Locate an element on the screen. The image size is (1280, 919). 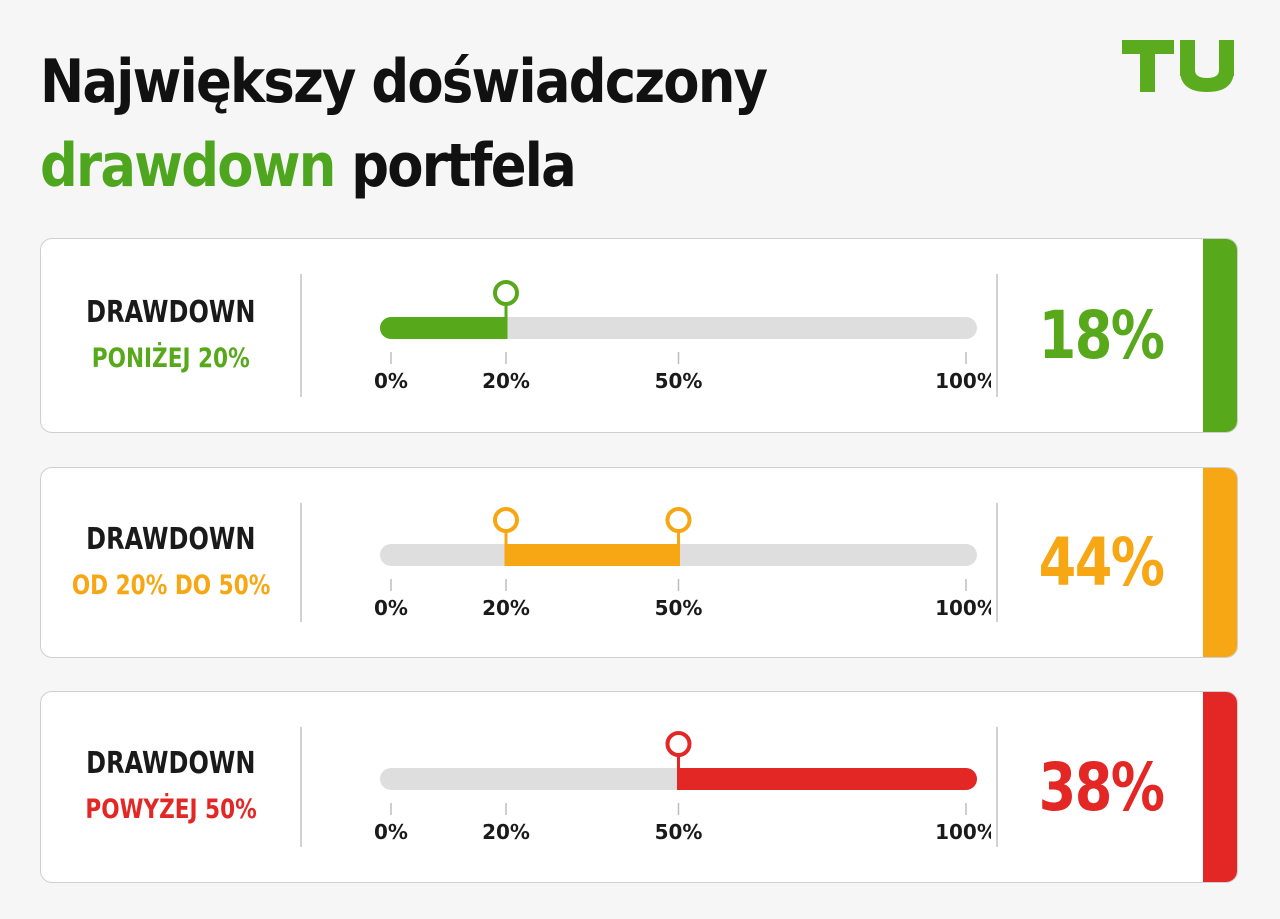
row-category: OD 20% DO 50% is located at coordinates (171, 585).